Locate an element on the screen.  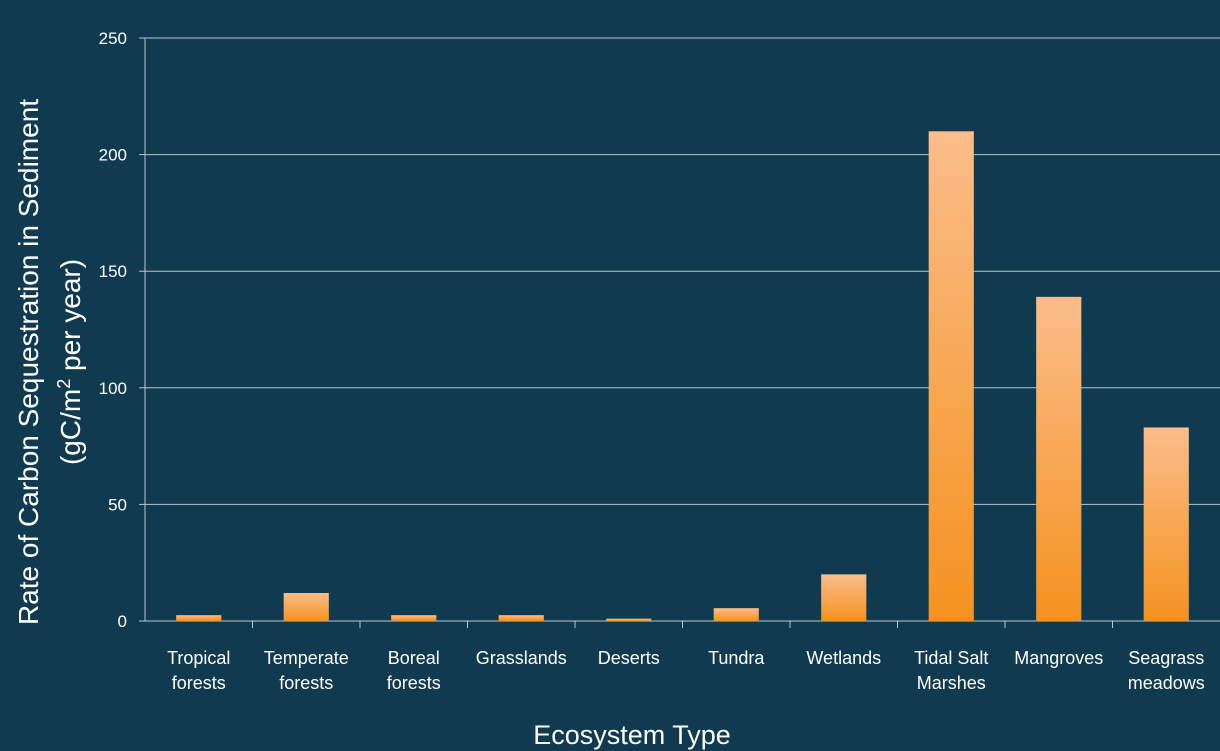
y-axis-title-line1: Rate of Carbon Sequestration in Sediment is located at coordinates (28, 362).